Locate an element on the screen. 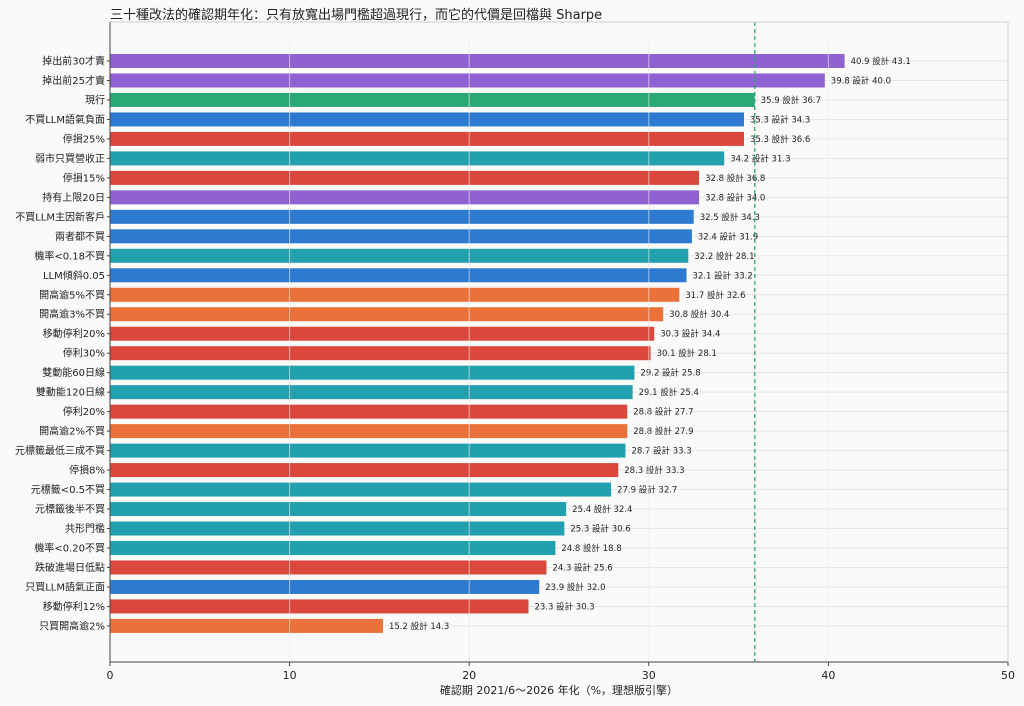 Image resolution: width=1024 pixels, height=706 pixels. category-label: 雙動能120日線 is located at coordinates (70, 392).